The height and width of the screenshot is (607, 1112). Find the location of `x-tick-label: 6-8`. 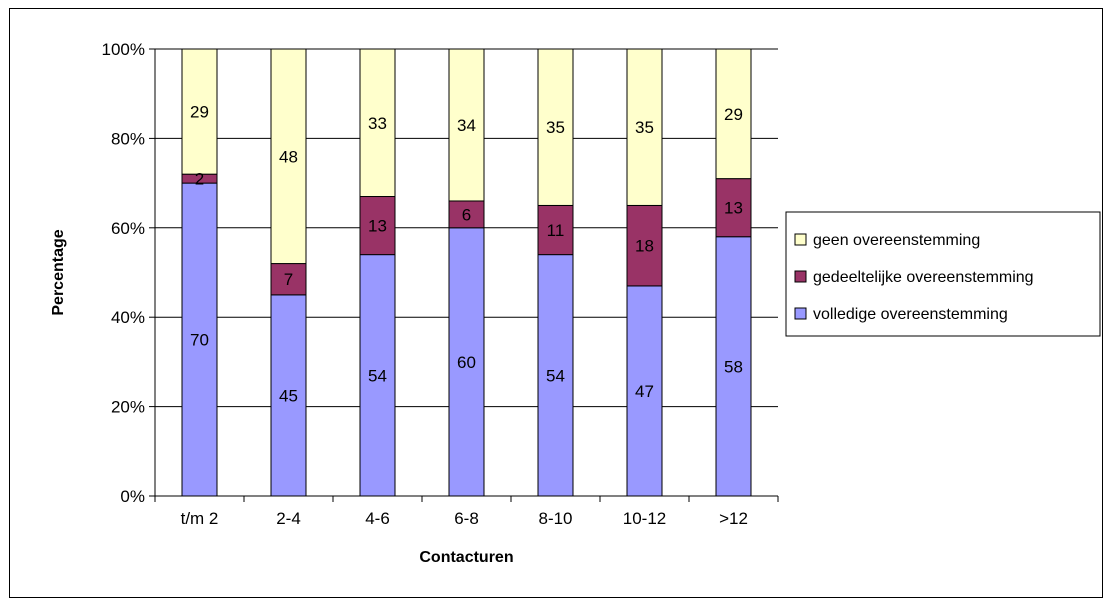

x-tick-label: 6-8 is located at coordinates (466, 518).